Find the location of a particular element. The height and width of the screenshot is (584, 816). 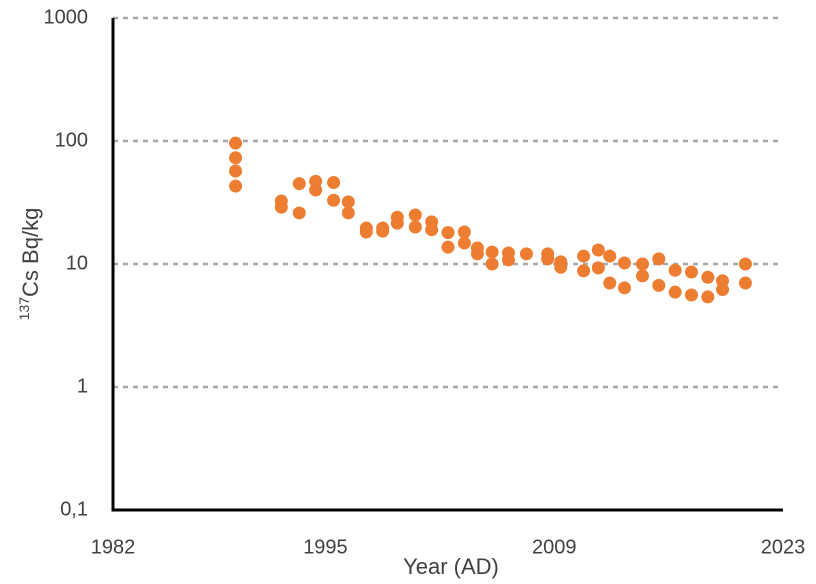

y-tick-label: 1000 is located at coordinates (66, 17).